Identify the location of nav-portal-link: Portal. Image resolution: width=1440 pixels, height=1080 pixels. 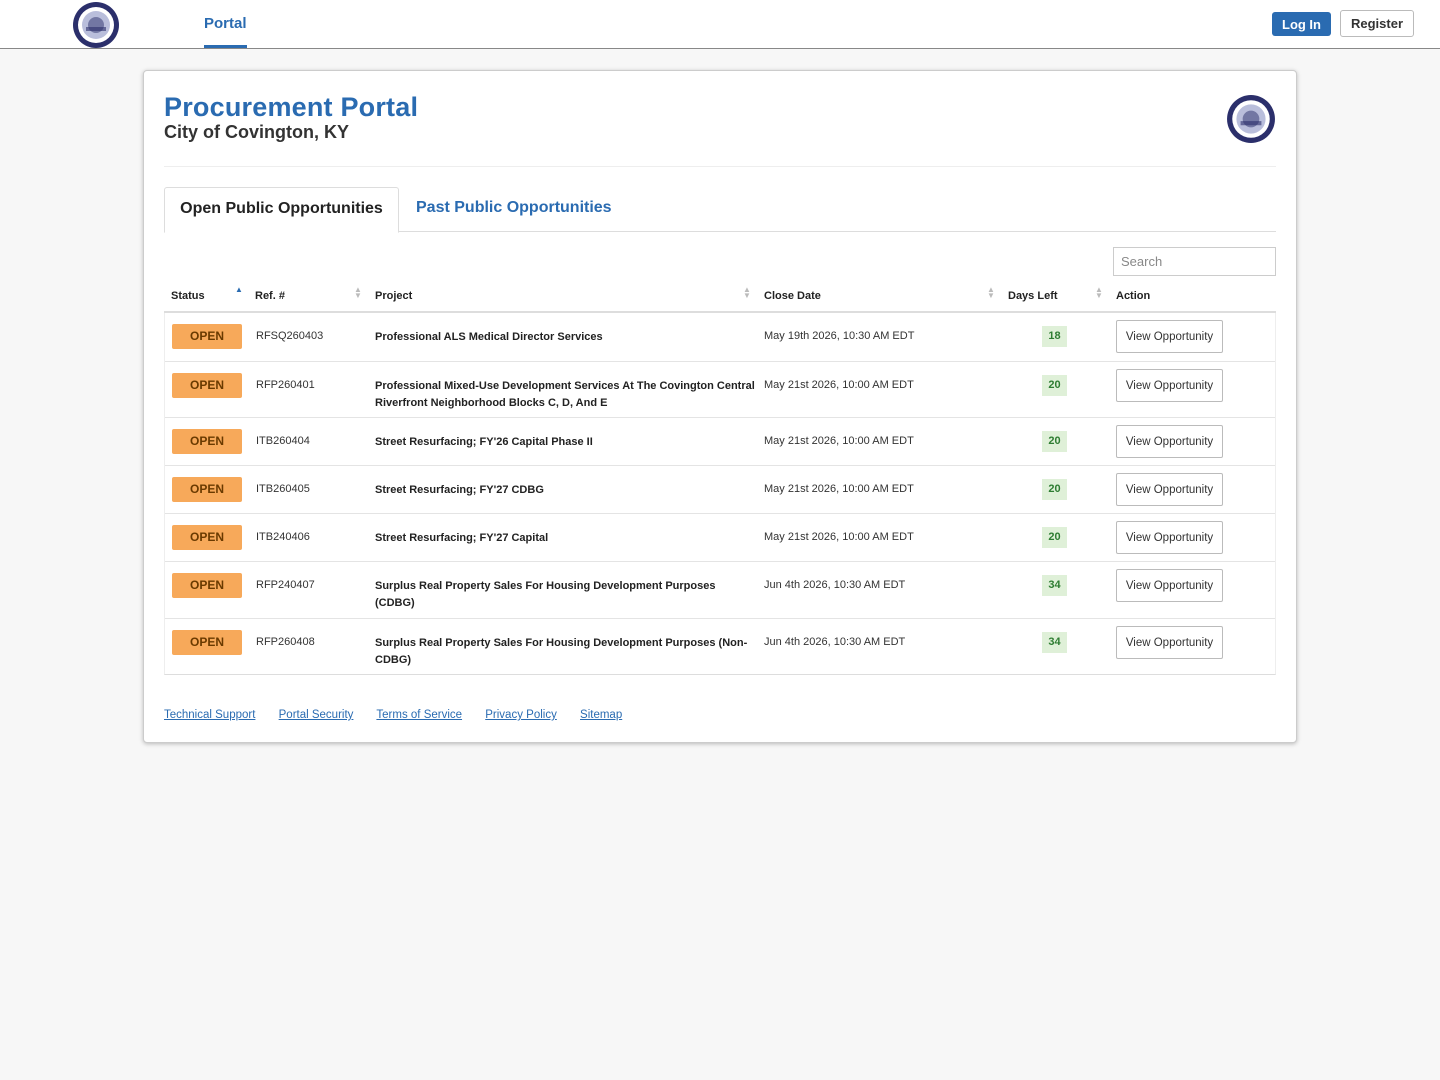
(225, 24).